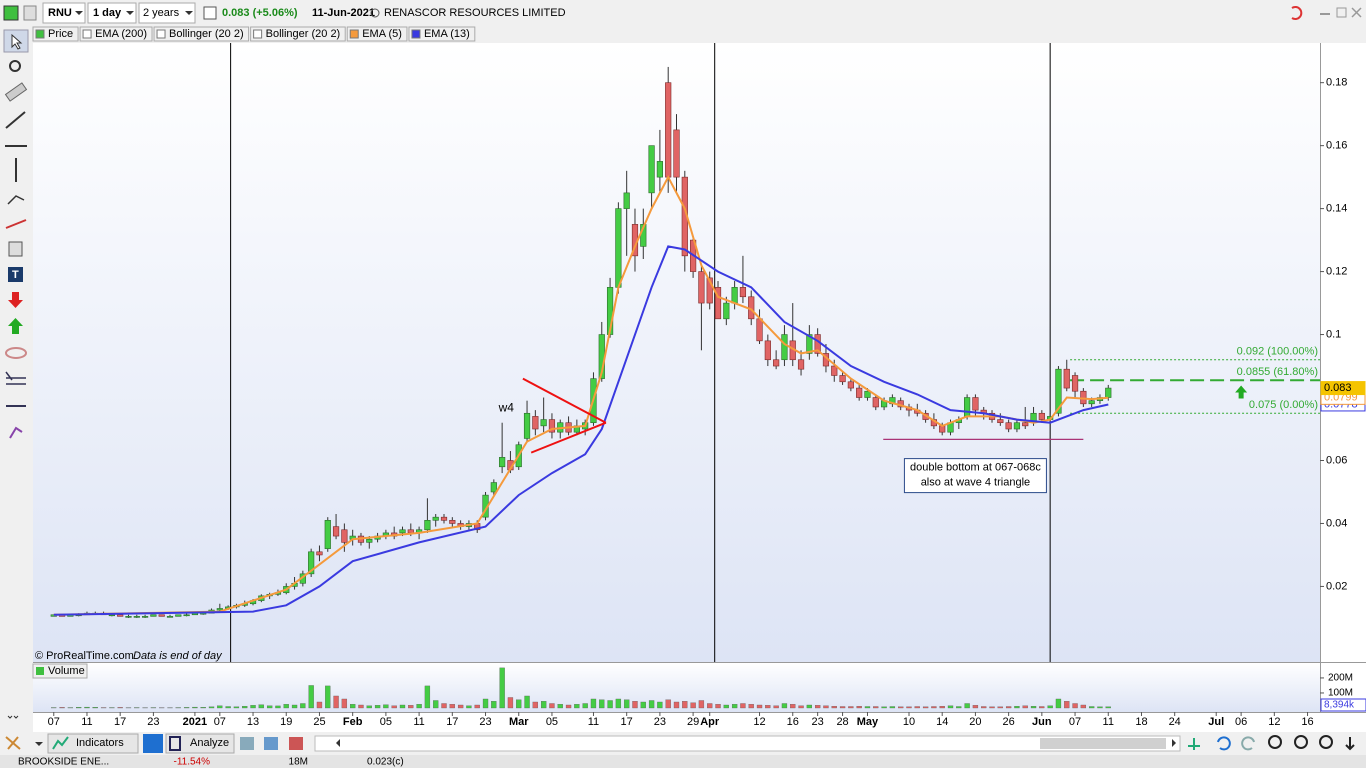  Describe the element at coordinates (568, 437) in the screenshot. I see `trendline` at that location.